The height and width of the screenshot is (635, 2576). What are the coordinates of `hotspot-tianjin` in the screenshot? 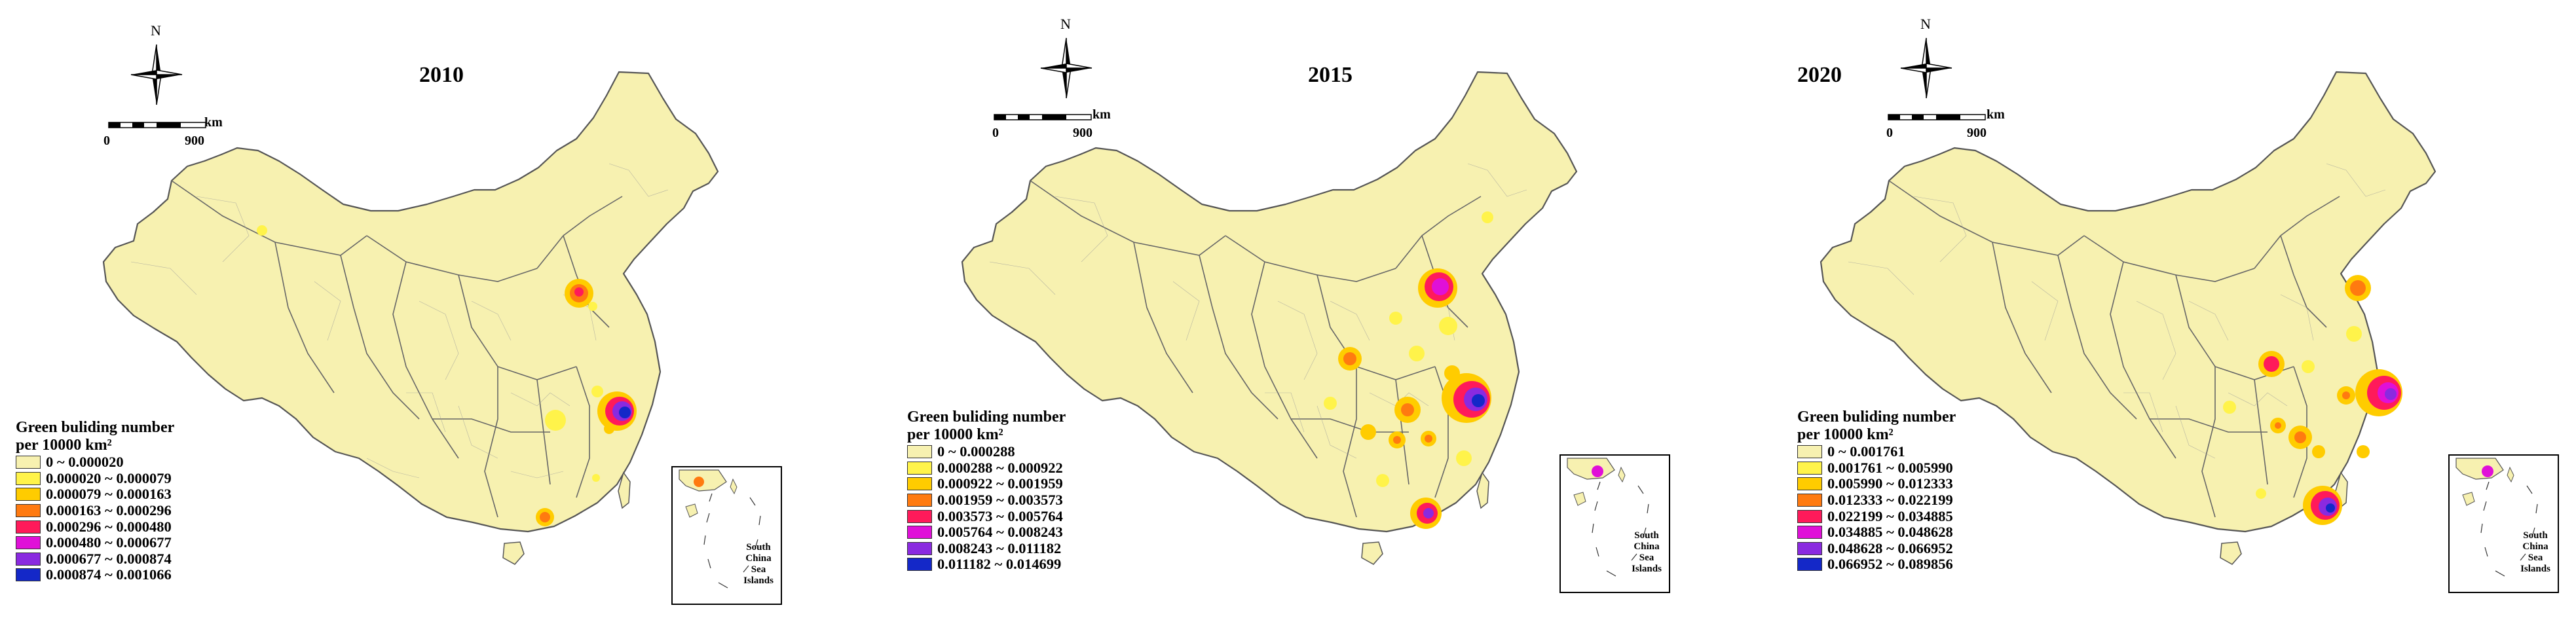 It's located at (592, 306).